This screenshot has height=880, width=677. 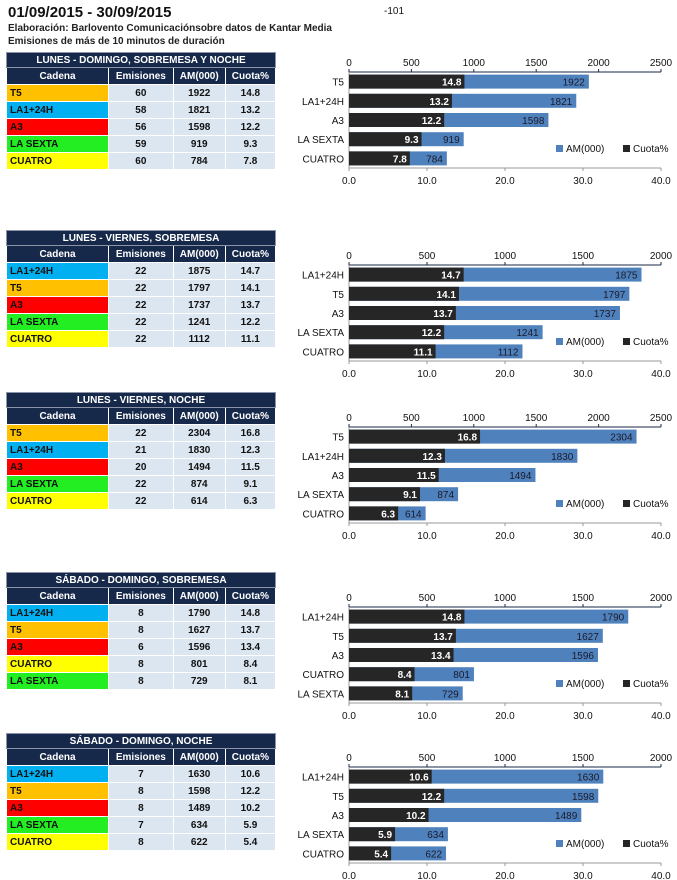 I want to click on cuota-data-label: 12.2, so click(x=432, y=797).